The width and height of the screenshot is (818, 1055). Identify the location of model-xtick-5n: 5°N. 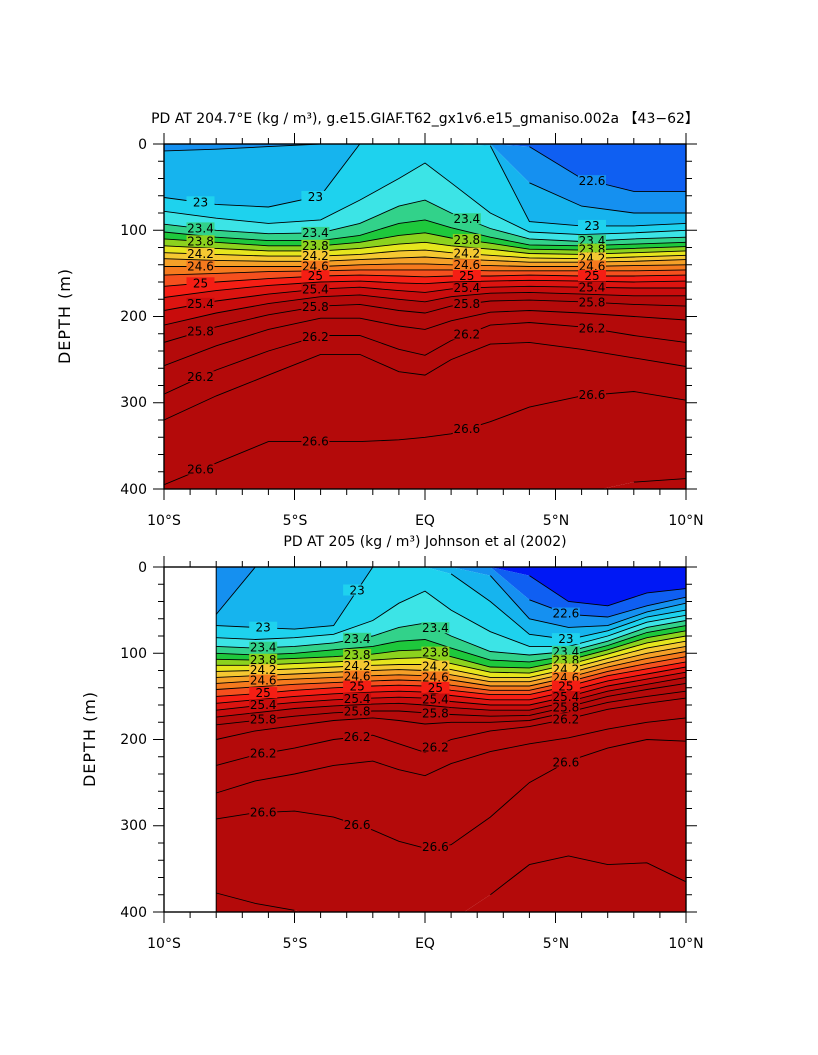
(556, 521).